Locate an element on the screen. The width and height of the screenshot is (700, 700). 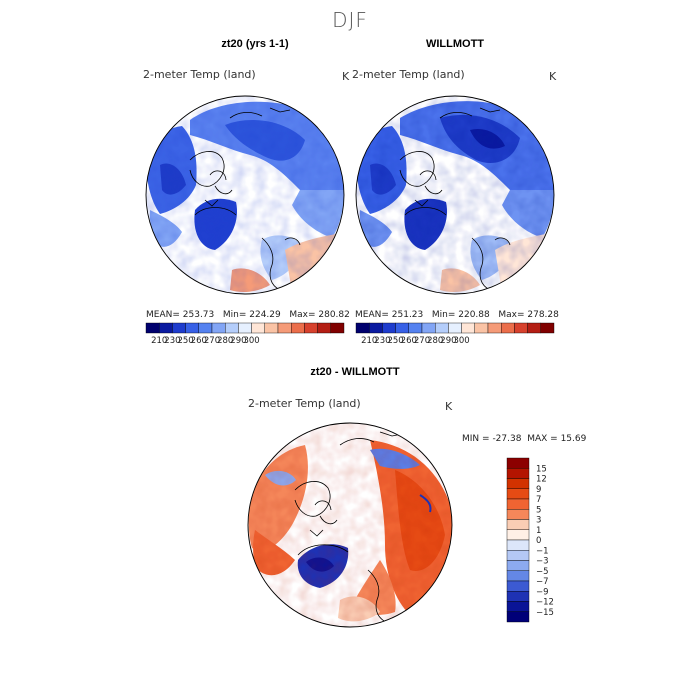
colorbar-tick-label: −1 is located at coordinates (542, 551).